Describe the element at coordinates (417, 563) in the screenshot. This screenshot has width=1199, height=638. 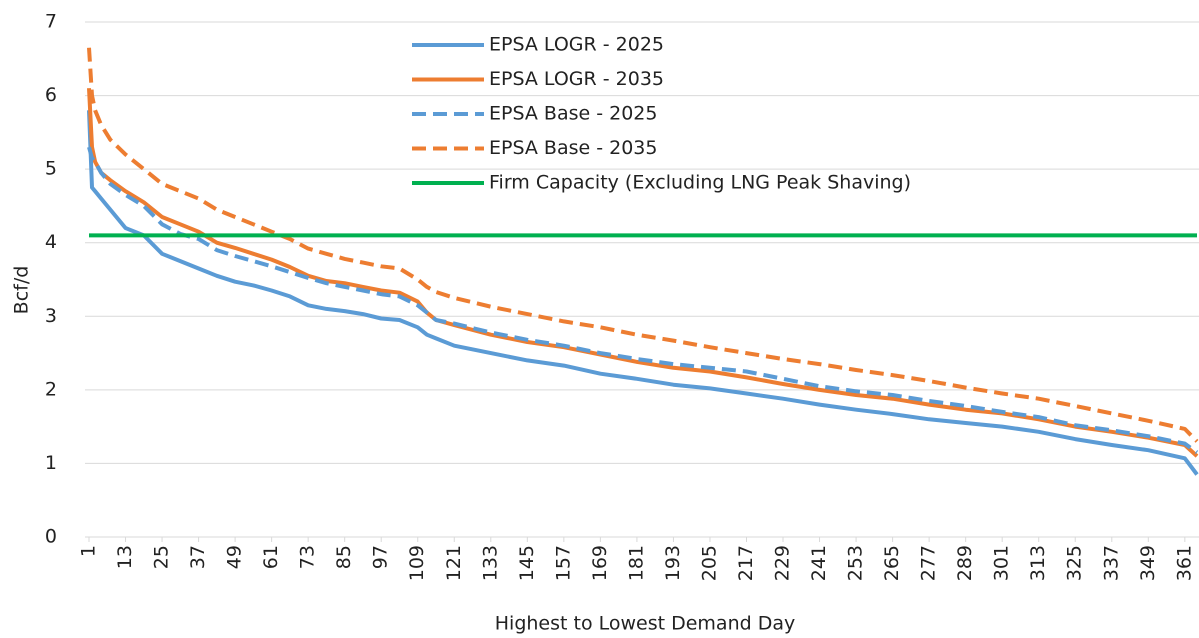
I see `x-tick-label: 109` at that location.